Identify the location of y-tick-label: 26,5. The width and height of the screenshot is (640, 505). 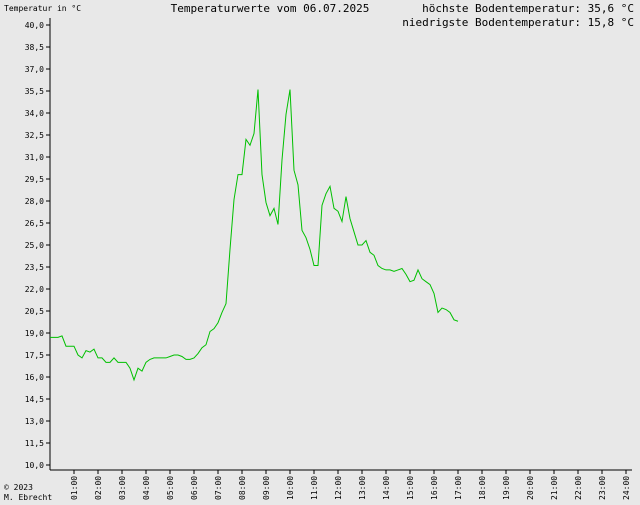
(34, 223).